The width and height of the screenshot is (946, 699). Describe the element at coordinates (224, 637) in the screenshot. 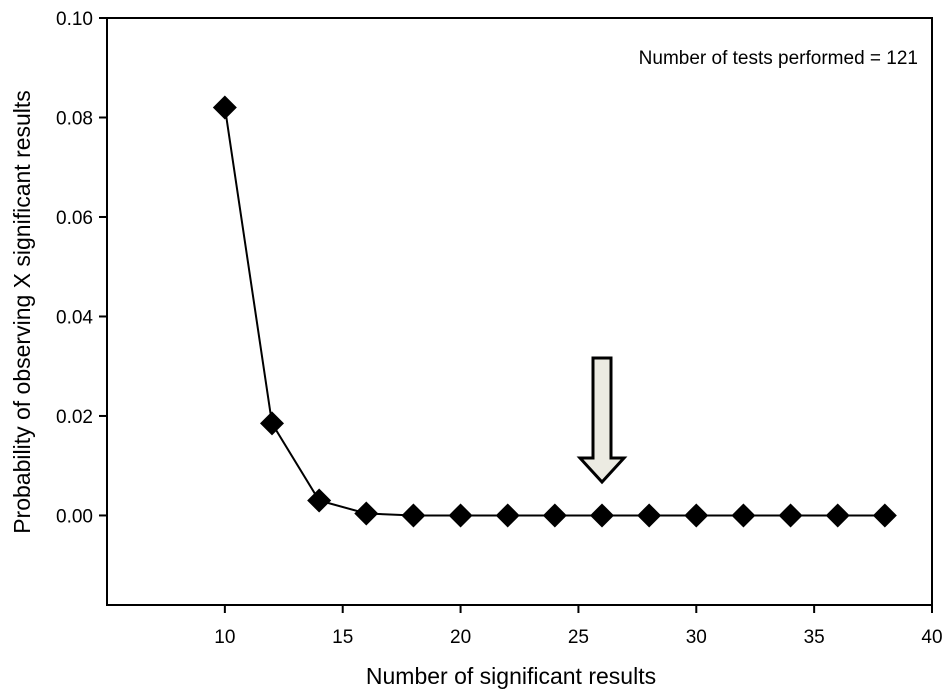

I see `x-tick-label: 10` at that location.